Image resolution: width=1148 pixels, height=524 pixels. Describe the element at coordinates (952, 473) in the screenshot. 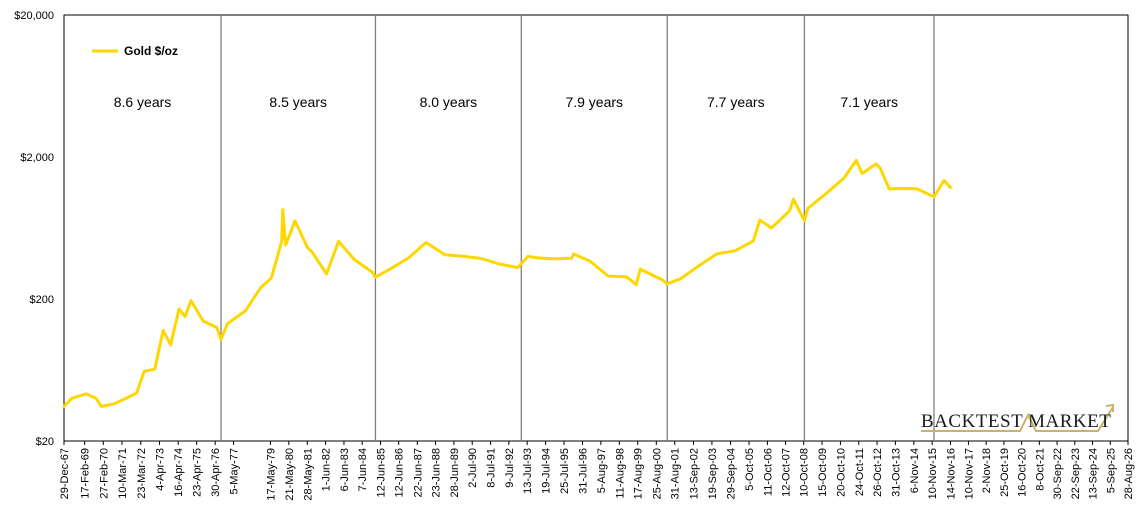

I see `x-tick-label: 14-Nov-16` at that location.